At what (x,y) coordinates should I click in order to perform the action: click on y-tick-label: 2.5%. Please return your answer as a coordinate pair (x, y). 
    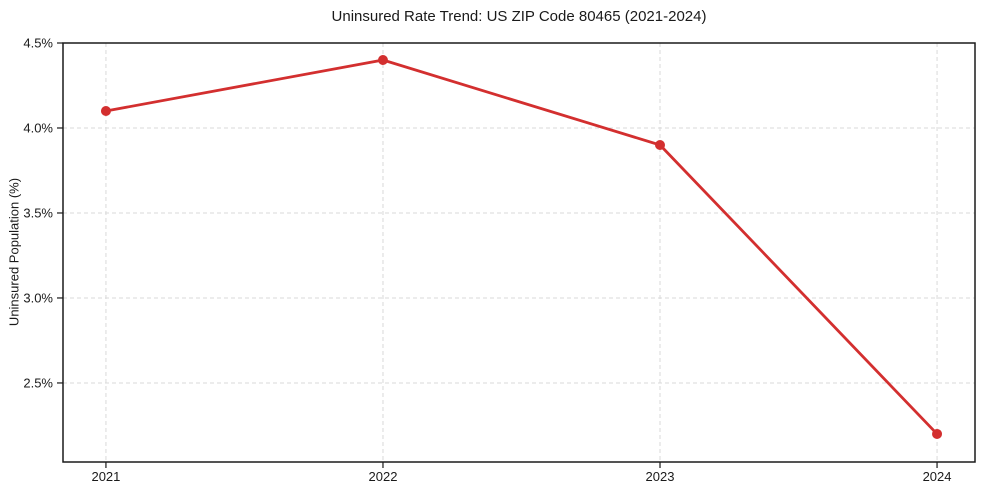
    Looking at the image, I should click on (38, 382).